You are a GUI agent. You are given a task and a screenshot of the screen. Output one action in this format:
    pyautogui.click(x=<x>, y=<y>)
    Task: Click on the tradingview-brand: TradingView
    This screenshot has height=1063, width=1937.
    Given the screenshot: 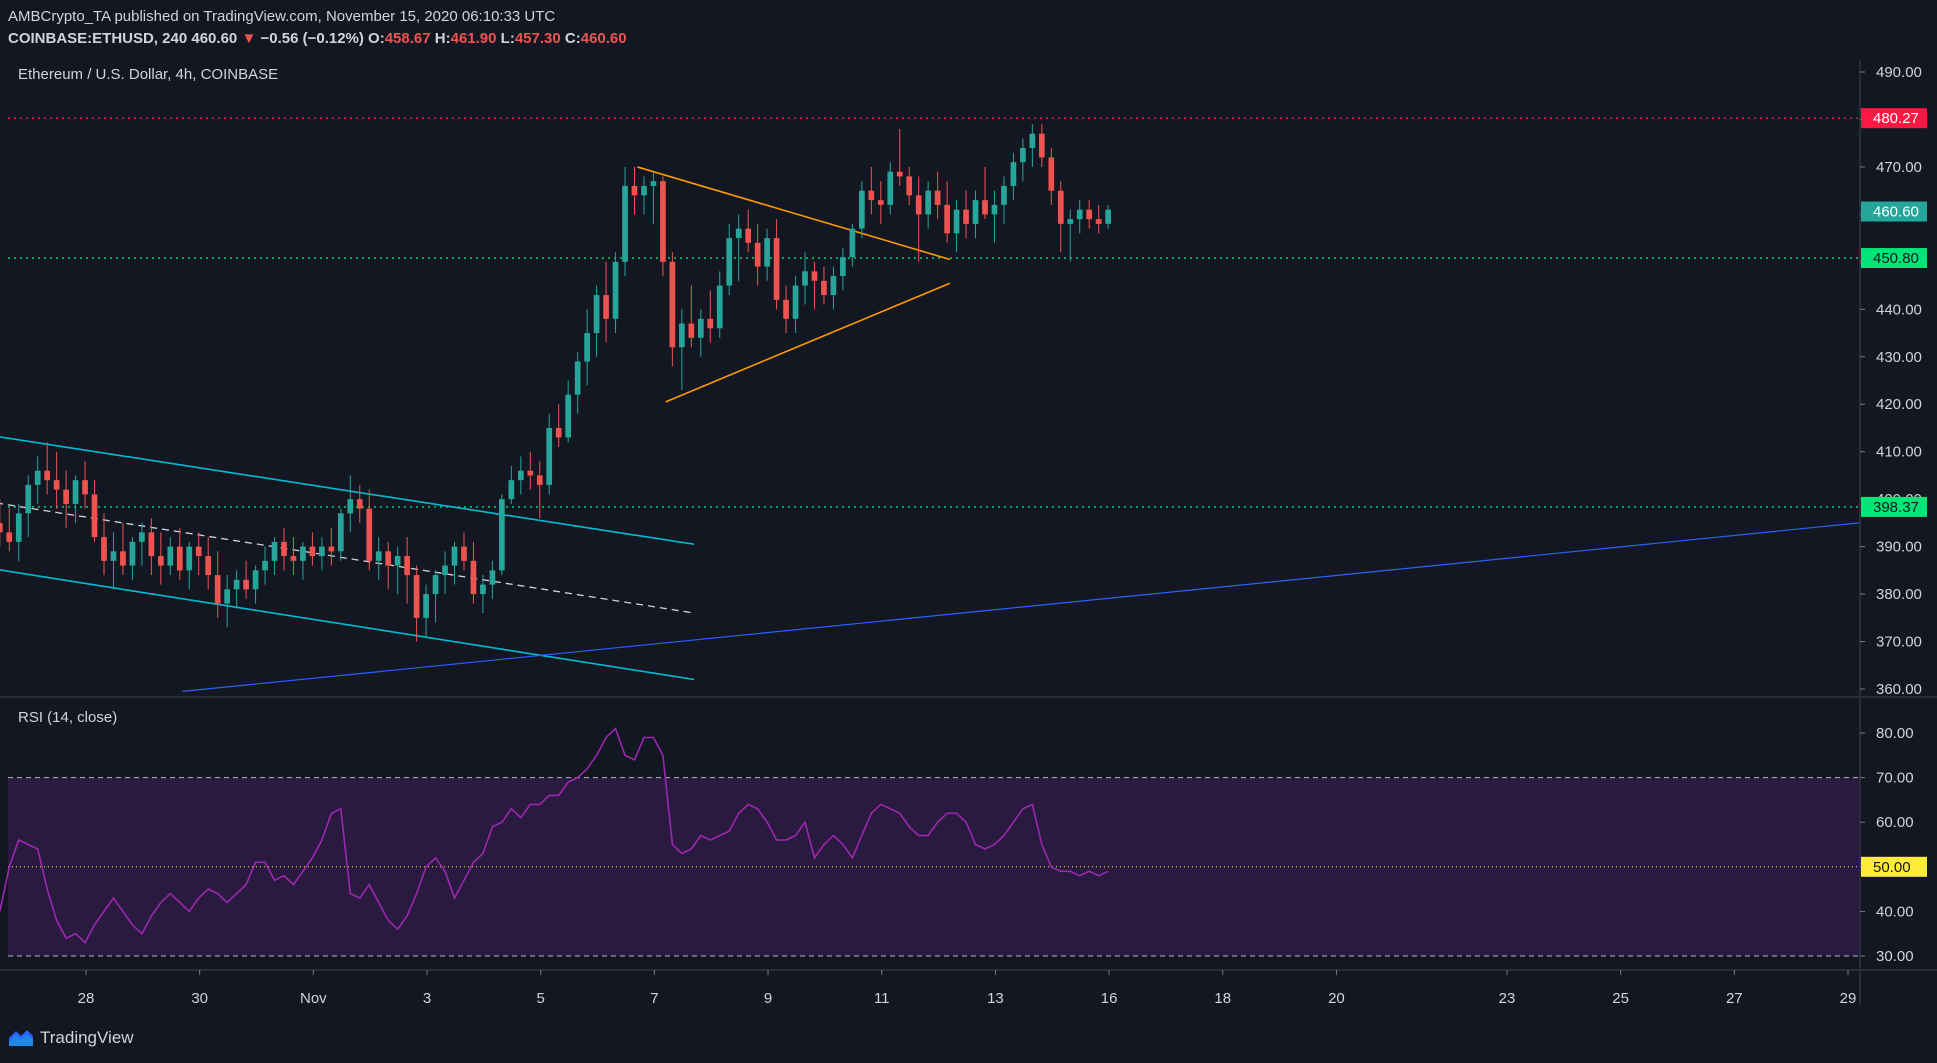 What is the action you would take?
    pyautogui.click(x=71, y=1038)
    